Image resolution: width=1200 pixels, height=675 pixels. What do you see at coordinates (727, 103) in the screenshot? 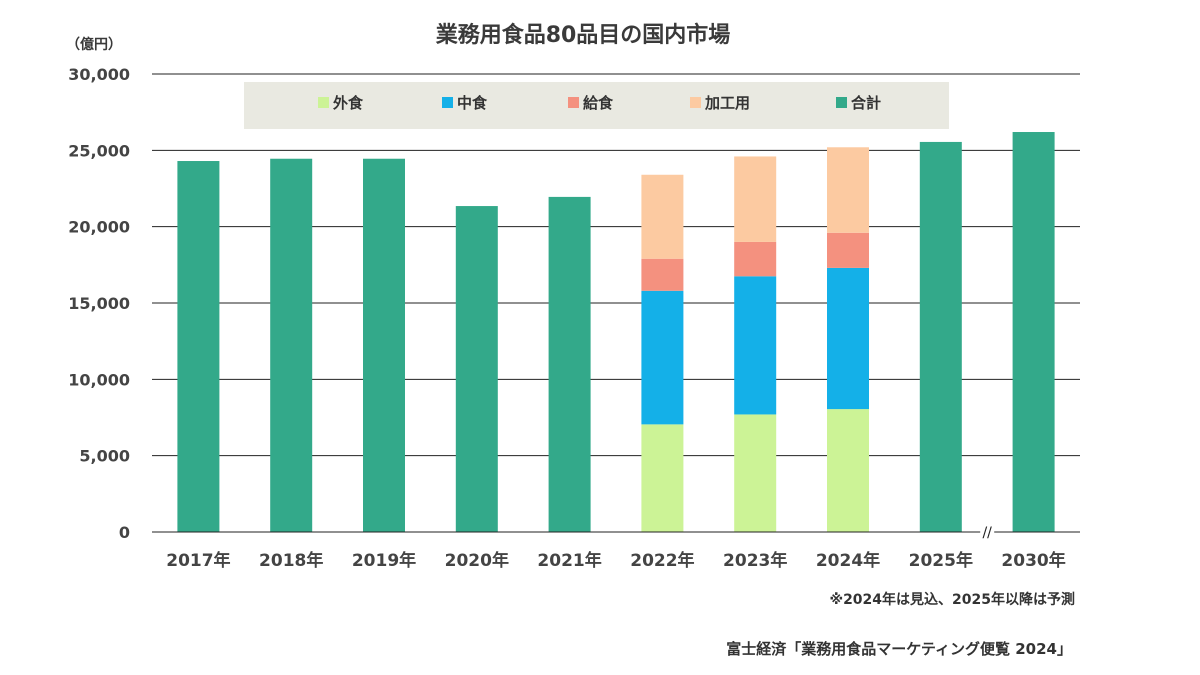
I see `legend-label: 加工用` at bounding box center [727, 103].